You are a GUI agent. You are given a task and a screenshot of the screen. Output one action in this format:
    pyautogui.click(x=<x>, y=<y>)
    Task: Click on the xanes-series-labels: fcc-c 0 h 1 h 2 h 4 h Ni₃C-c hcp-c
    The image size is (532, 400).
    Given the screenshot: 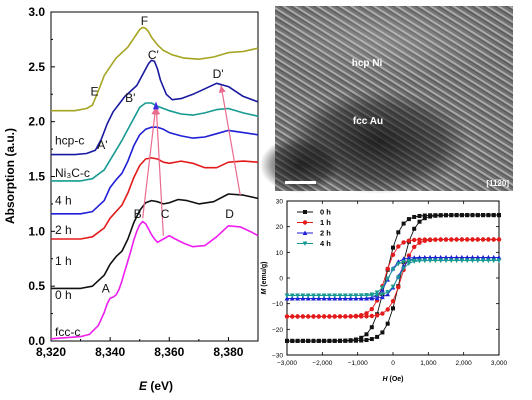 What is the action you would take?
    pyautogui.click(x=72, y=236)
    